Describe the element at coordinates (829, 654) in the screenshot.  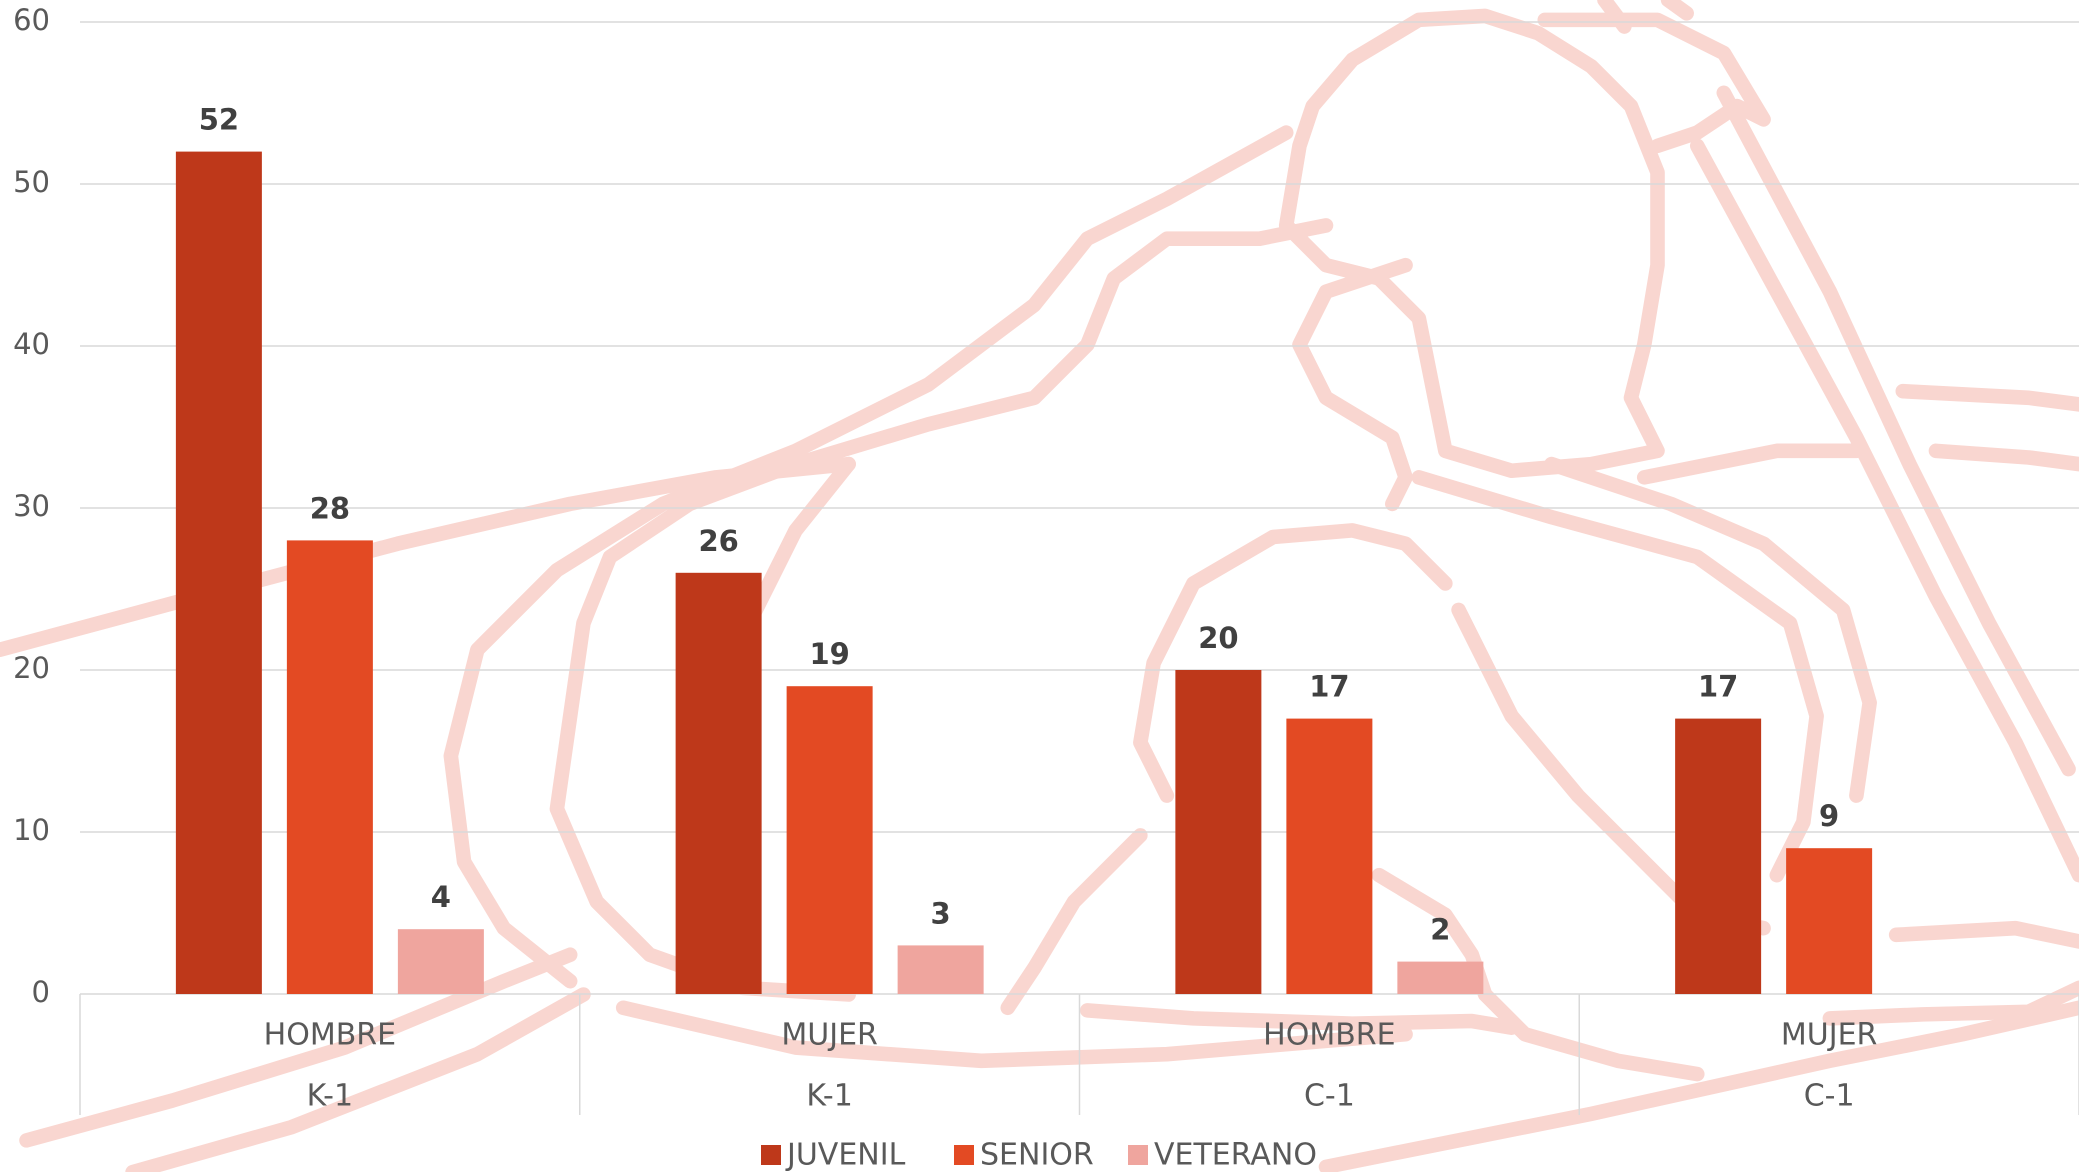
I see `data-label: 19` at that location.